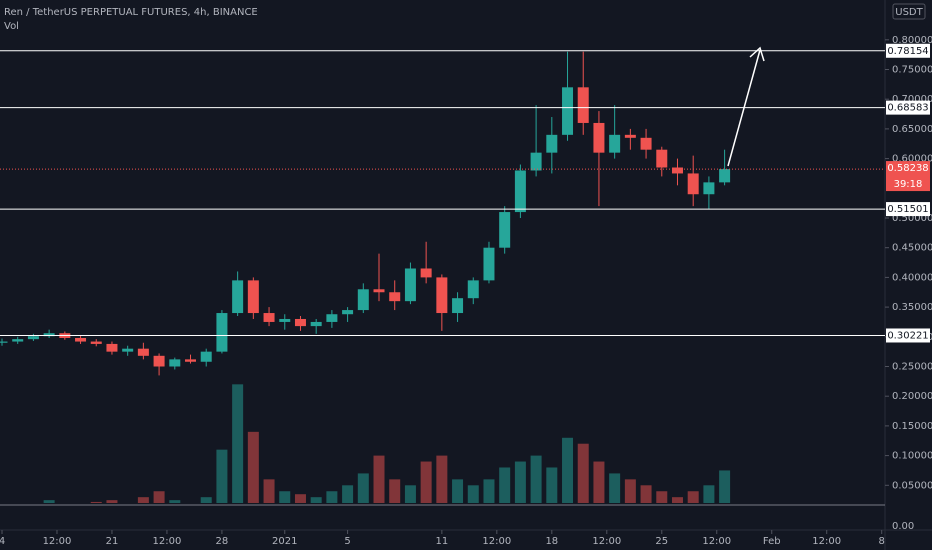 This screenshot has width=932, height=550. Describe the element at coordinates (441, 541) in the screenshot. I see `x-tick-label: 11` at that location.